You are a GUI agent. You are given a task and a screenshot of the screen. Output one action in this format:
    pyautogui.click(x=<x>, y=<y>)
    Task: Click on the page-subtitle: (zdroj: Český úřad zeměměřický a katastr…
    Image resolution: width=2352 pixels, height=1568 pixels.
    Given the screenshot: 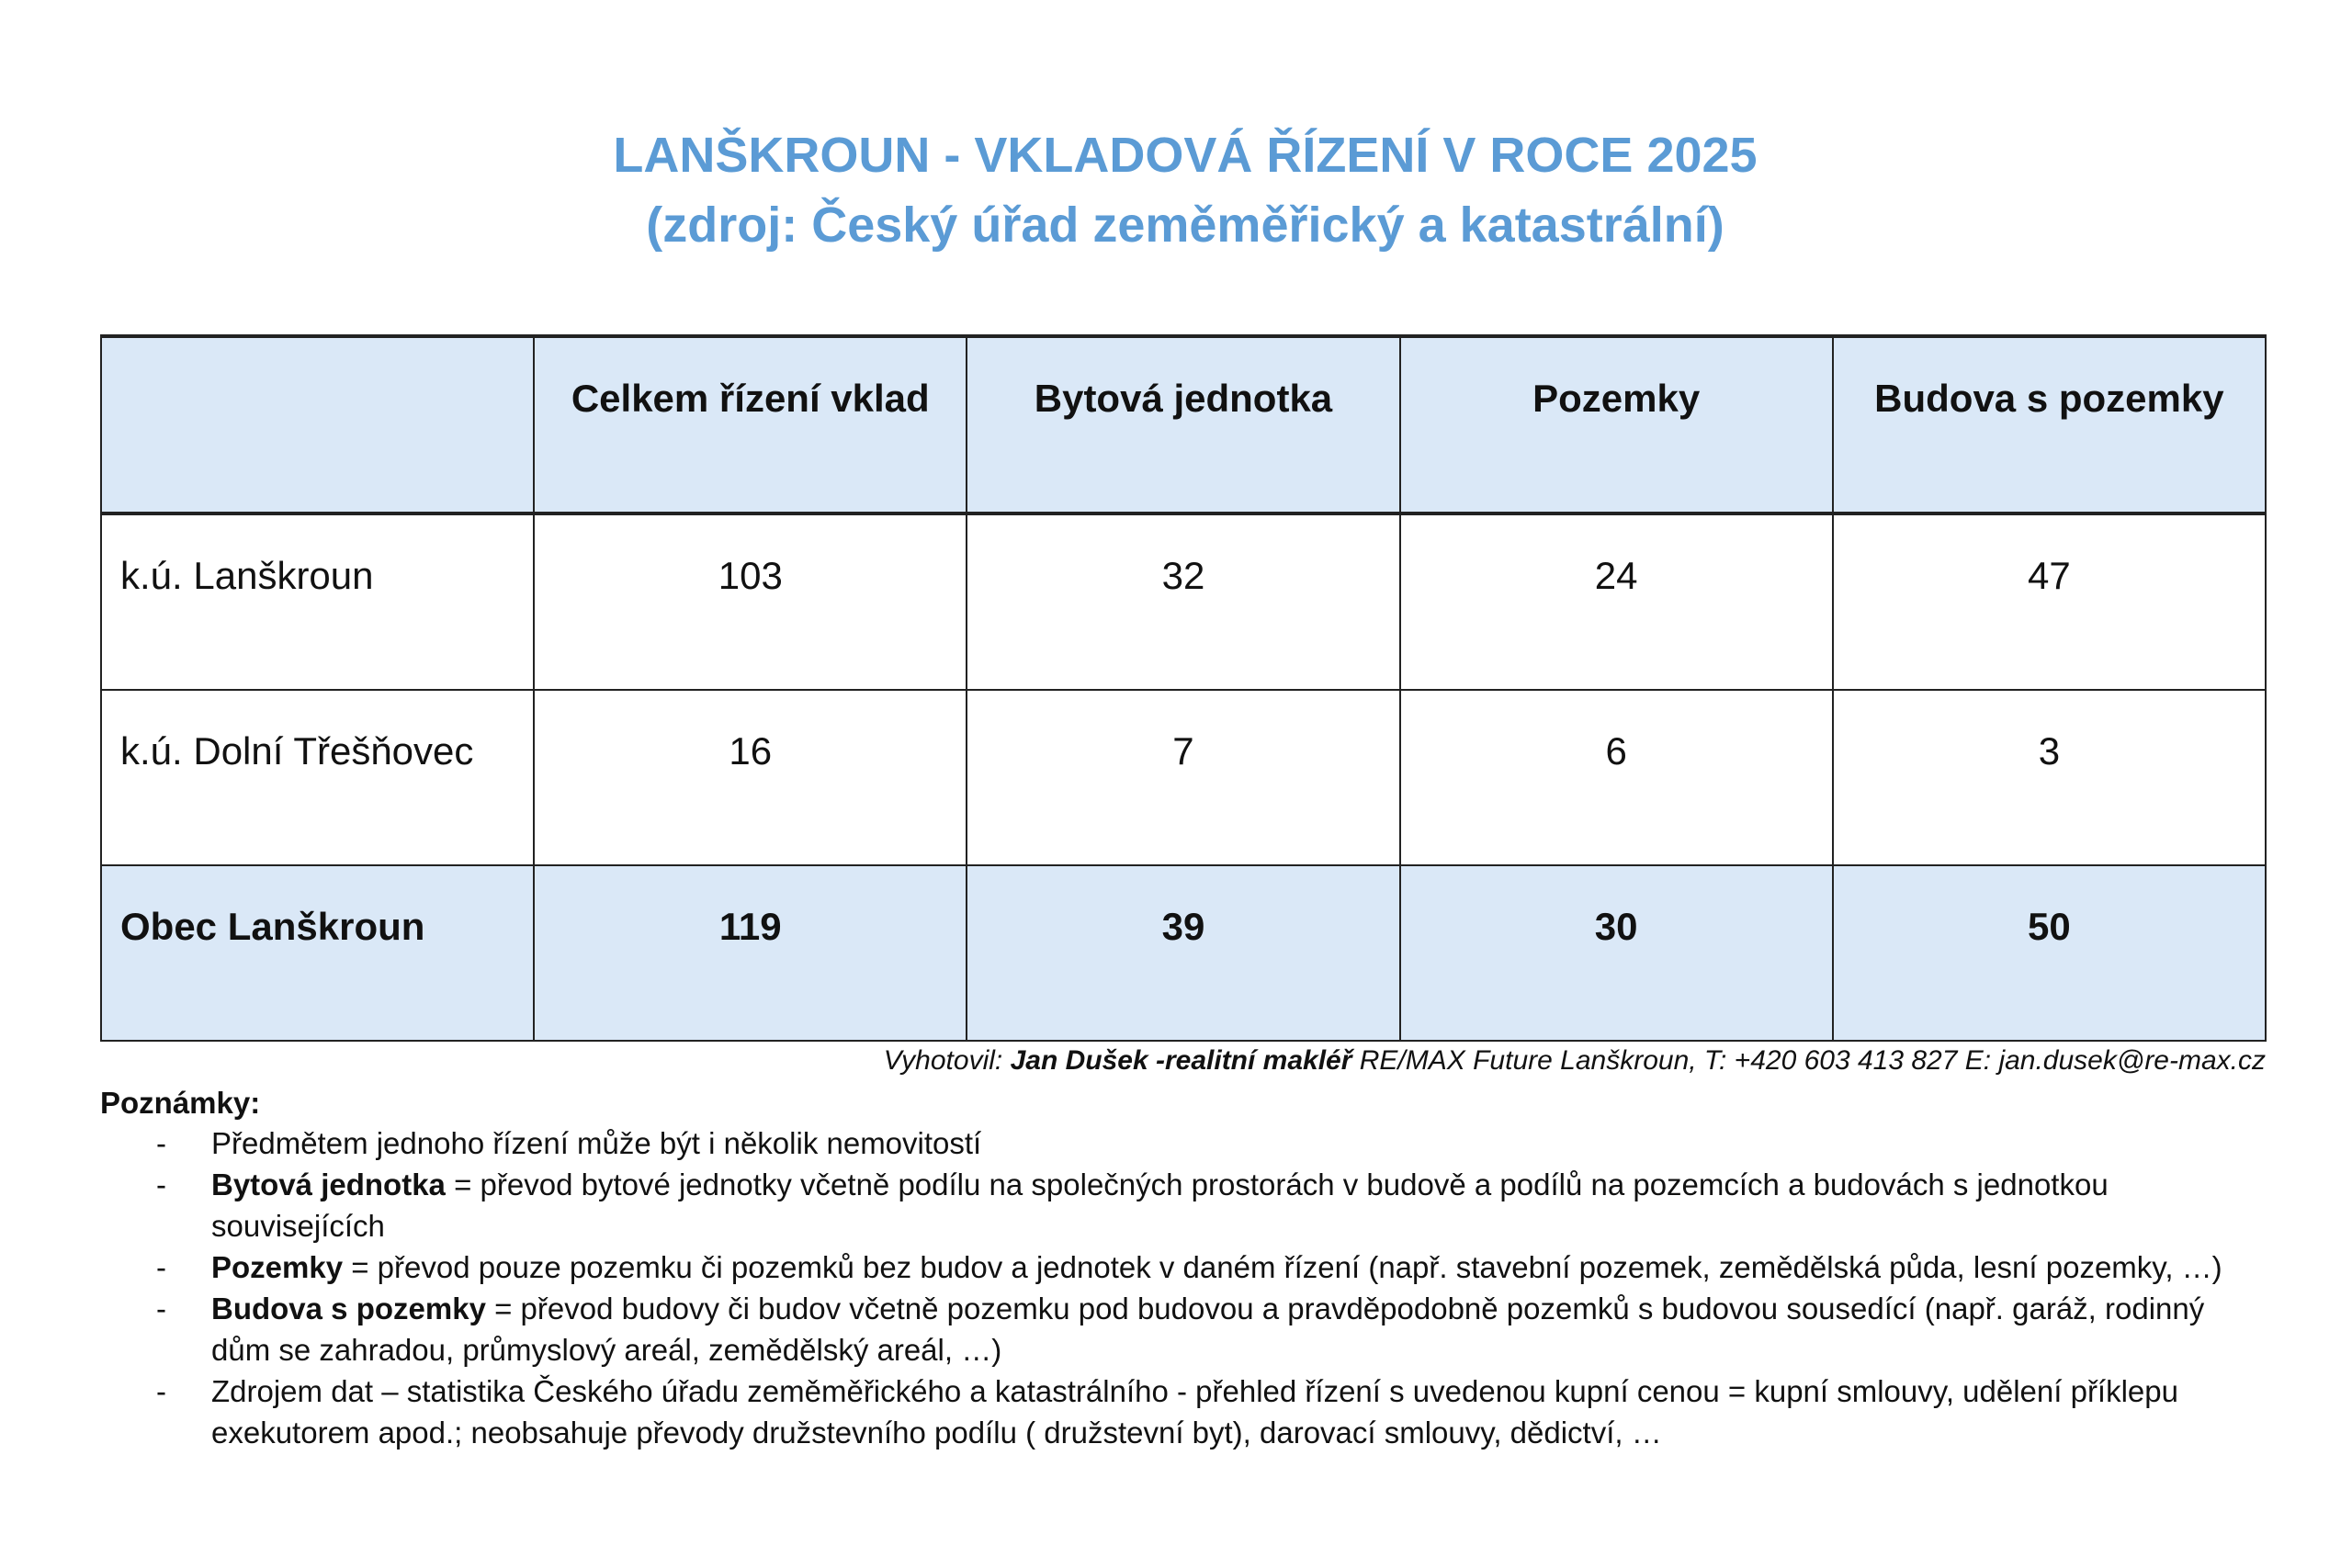 What is the action you would take?
    pyautogui.click(x=1185, y=225)
    